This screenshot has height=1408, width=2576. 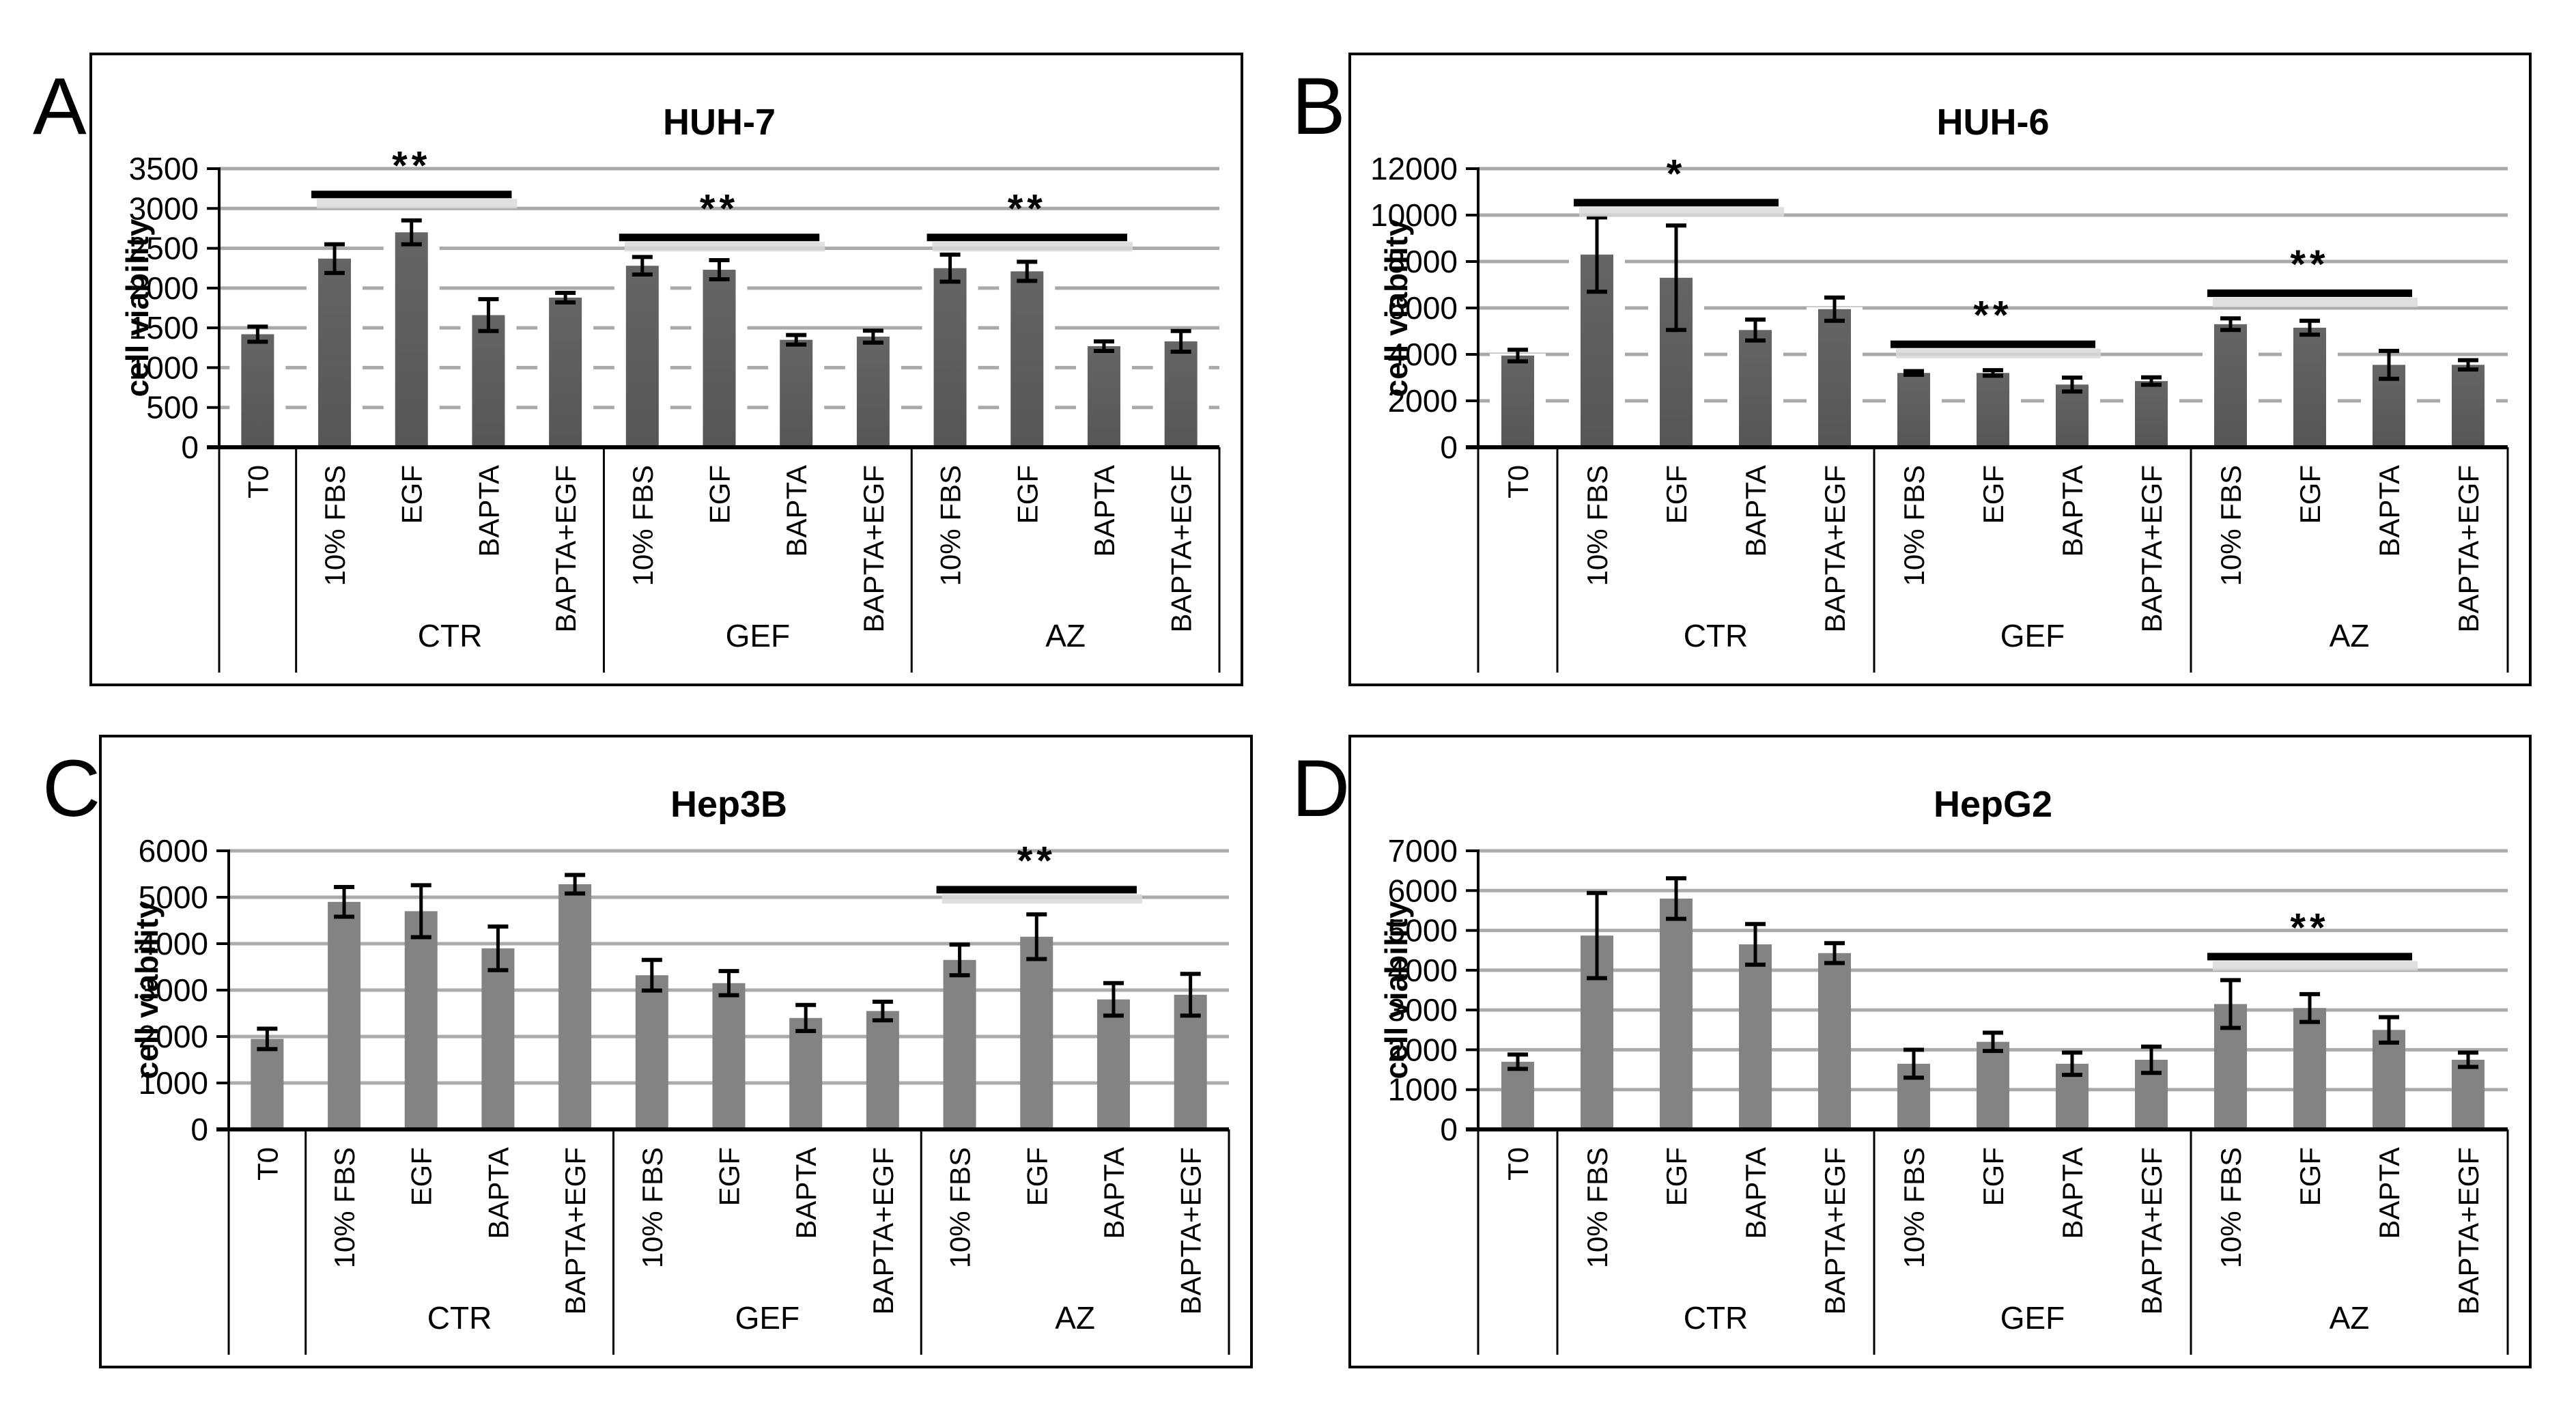 I want to click on y-axis-tick-label: 6000, so click(x=1423, y=890).